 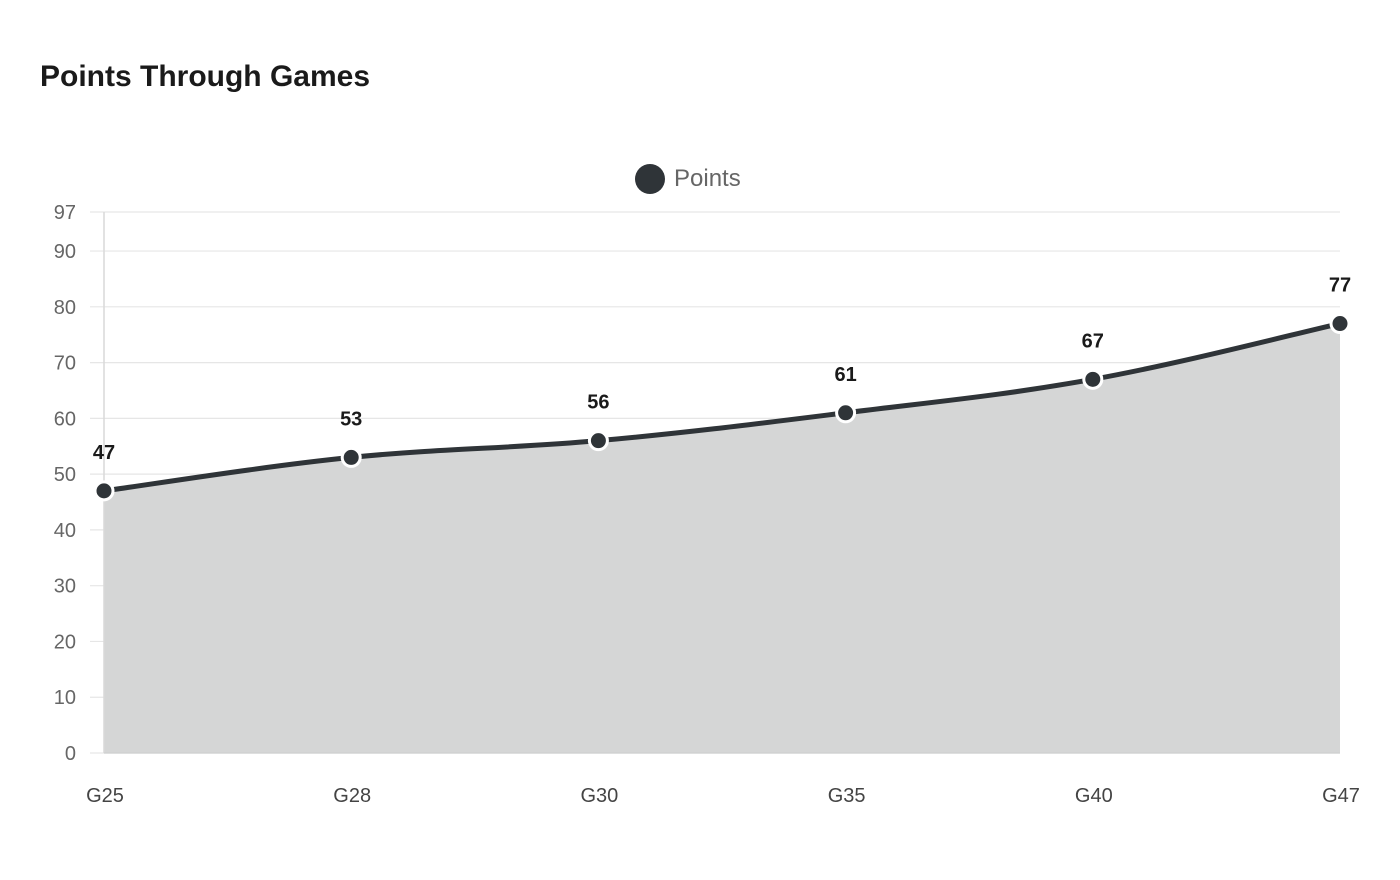 I want to click on y-tick-label: 60, so click(x=65, y=419).